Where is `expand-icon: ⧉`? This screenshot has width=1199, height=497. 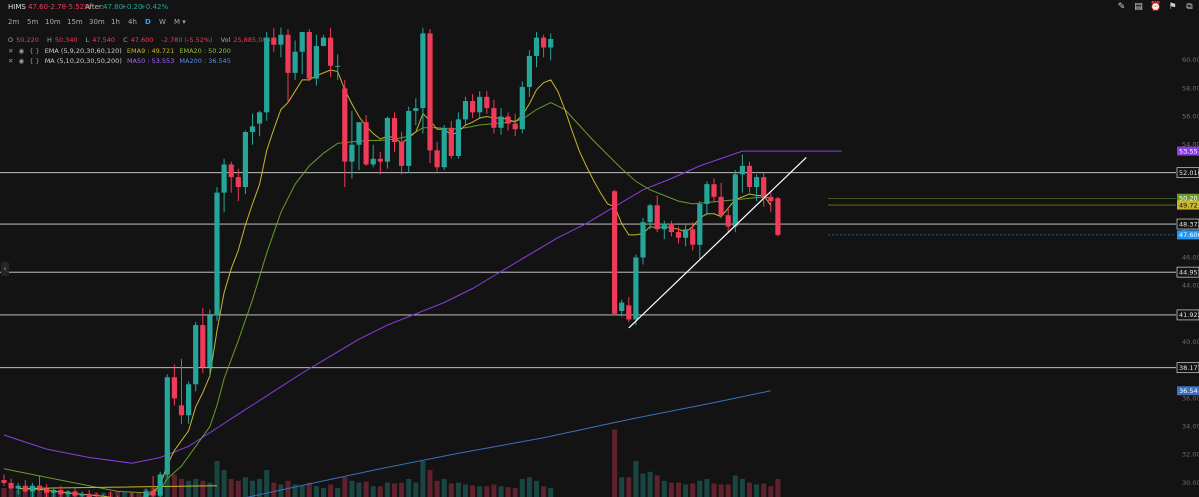
expand-icon: ⧉ is located at coordinates (1189, 7).